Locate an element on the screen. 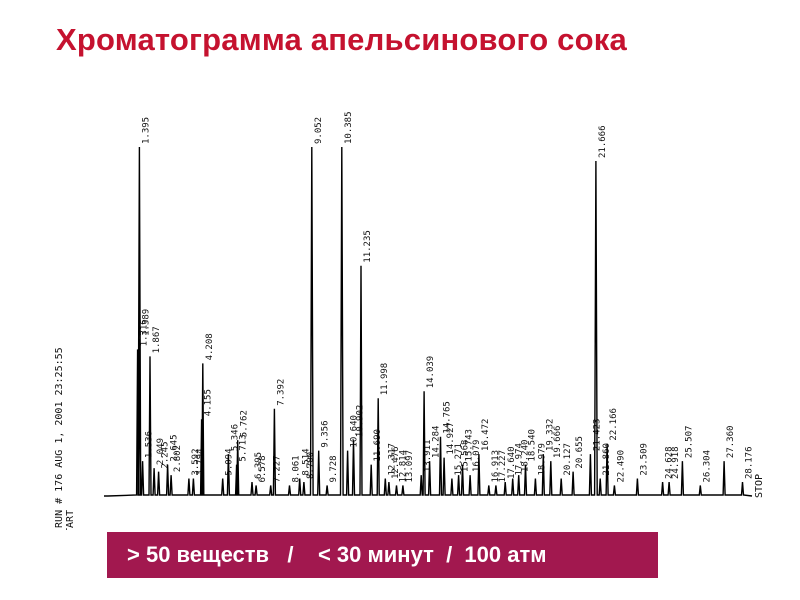 The image size is (800, 600). peak-label: 6.395 is located at coordinates (259, 465).